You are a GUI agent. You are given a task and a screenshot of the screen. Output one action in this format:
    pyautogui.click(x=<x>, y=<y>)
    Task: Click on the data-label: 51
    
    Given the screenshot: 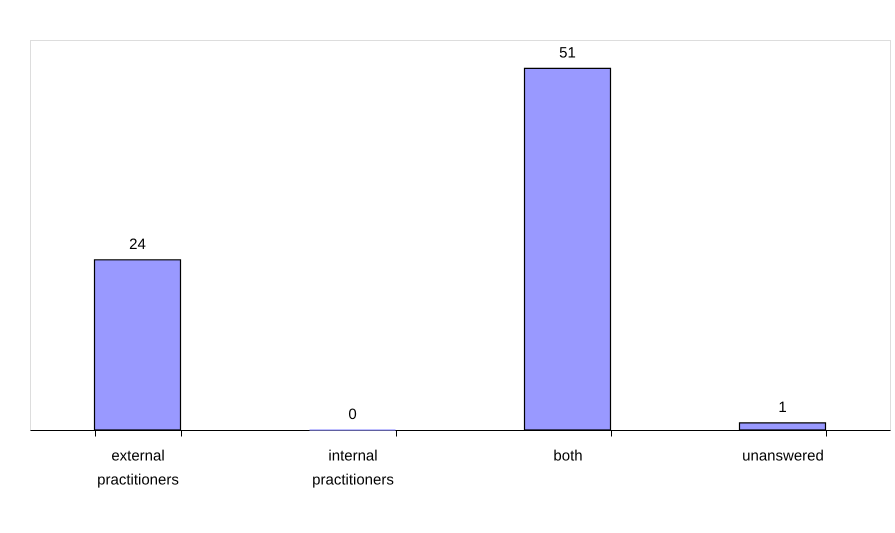 What is the action you would take?
    pyautogui.click(x=567, y=53)
    